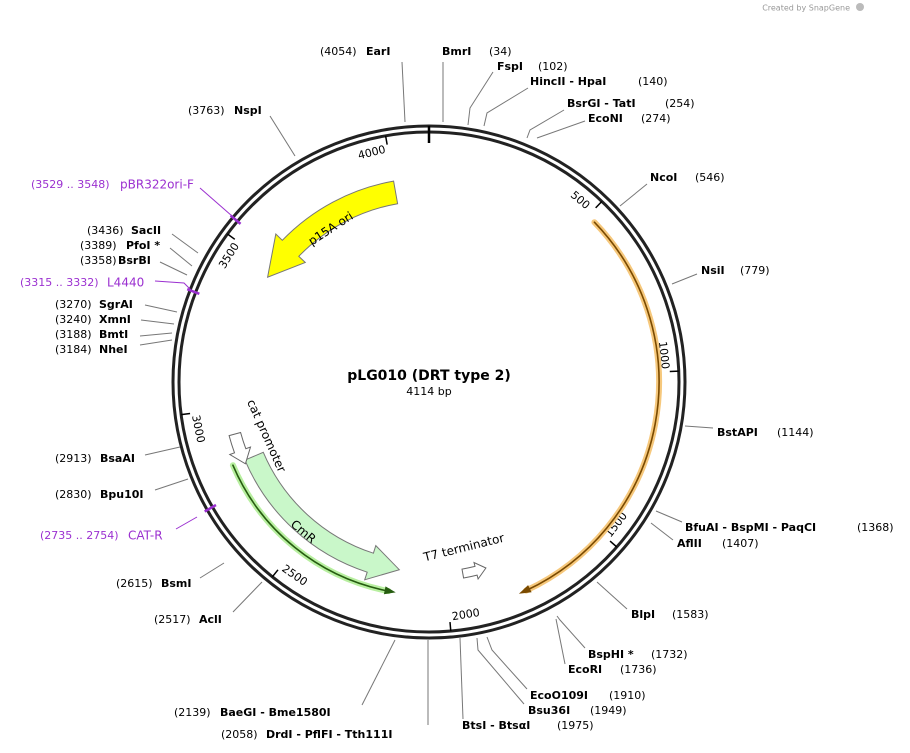 Image resolution: width=910 pixels, height=753 pixels. Describe the element at coordinates (113, 334) in the screenshot. I see `site-name: BmtI` at that location.